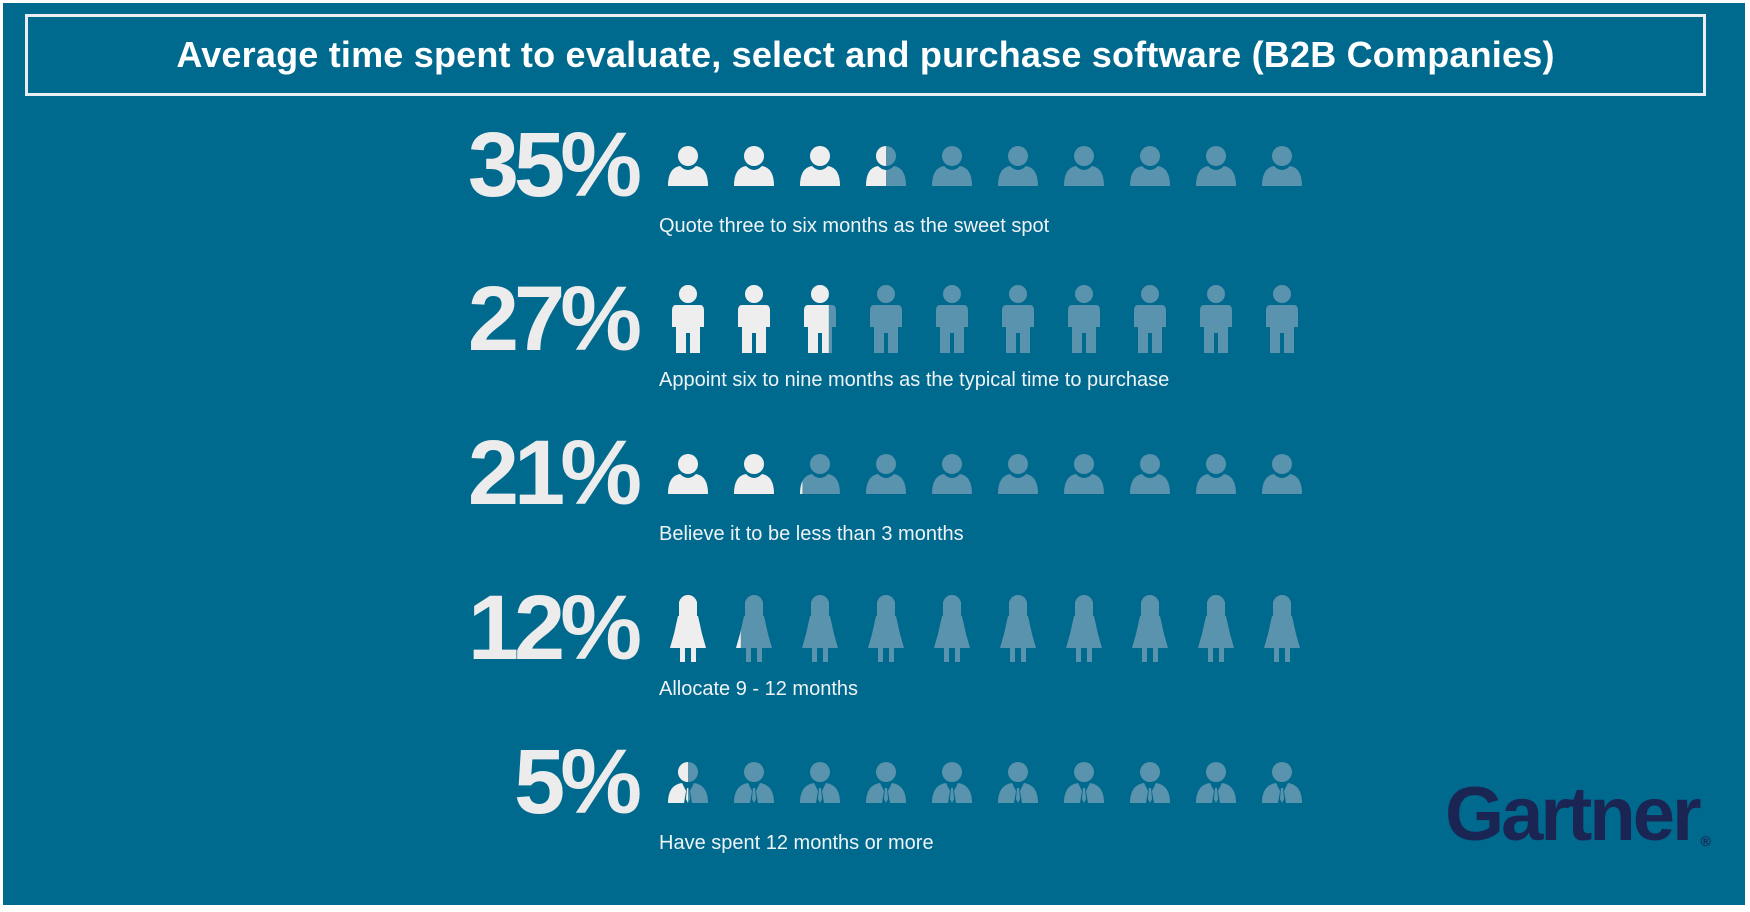  I want to click on percentage-label: 21%, so click(554, 473).